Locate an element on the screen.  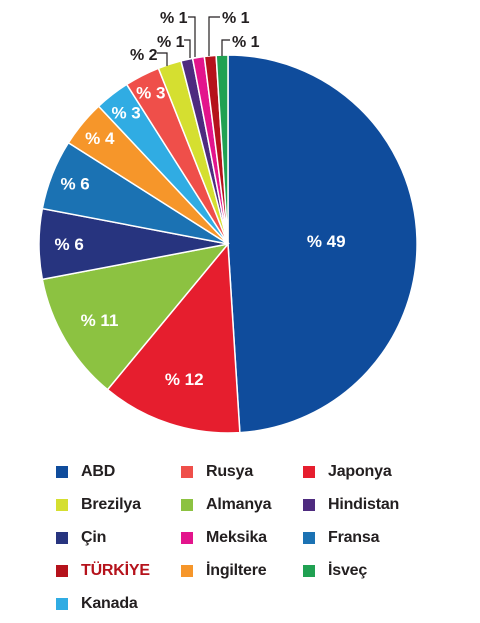
data-label-cin: % 6 is located at coordinates (69, 244).